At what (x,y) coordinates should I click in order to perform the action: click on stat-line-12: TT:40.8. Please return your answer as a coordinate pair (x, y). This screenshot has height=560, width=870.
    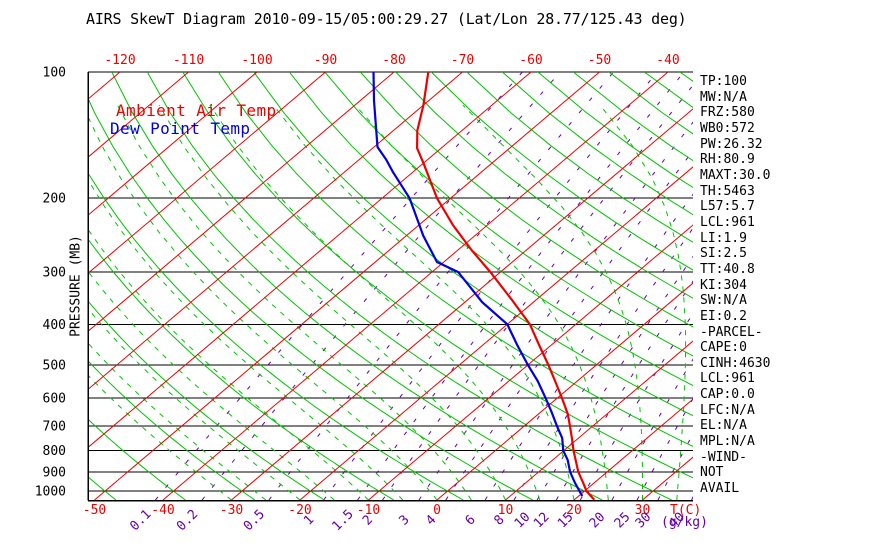
    Looking at the image, I should click on (727, 269).